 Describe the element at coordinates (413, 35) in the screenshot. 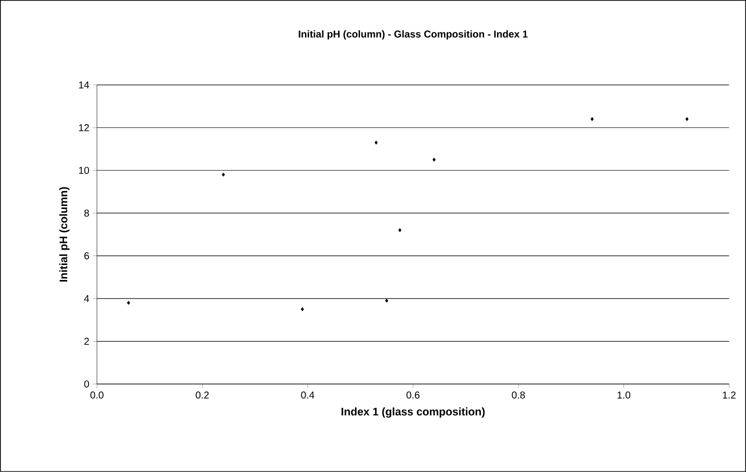

I see `chart-title: Initial pH (column) - Glass Composition - Index 1` at that location.